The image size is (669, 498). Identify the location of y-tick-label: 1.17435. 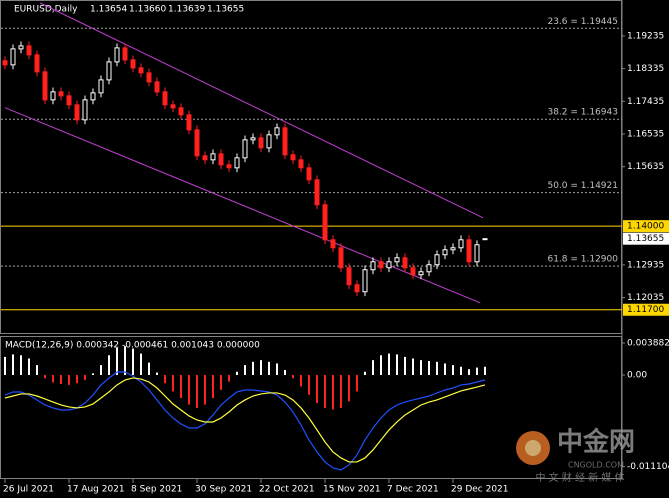
(645, 102).